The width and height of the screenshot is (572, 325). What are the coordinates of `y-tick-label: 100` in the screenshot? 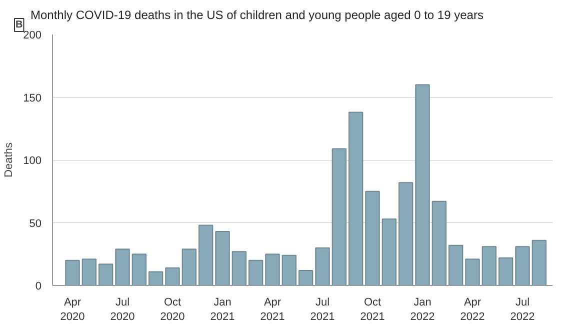 It's located at (32, 161).